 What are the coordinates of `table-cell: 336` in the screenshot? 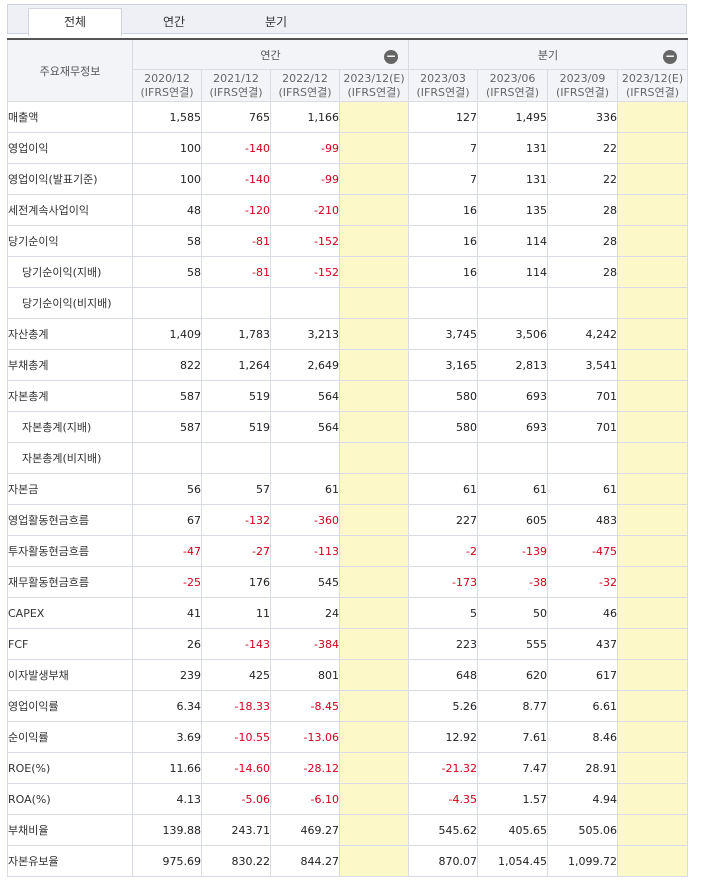 It's located at (582, 117).